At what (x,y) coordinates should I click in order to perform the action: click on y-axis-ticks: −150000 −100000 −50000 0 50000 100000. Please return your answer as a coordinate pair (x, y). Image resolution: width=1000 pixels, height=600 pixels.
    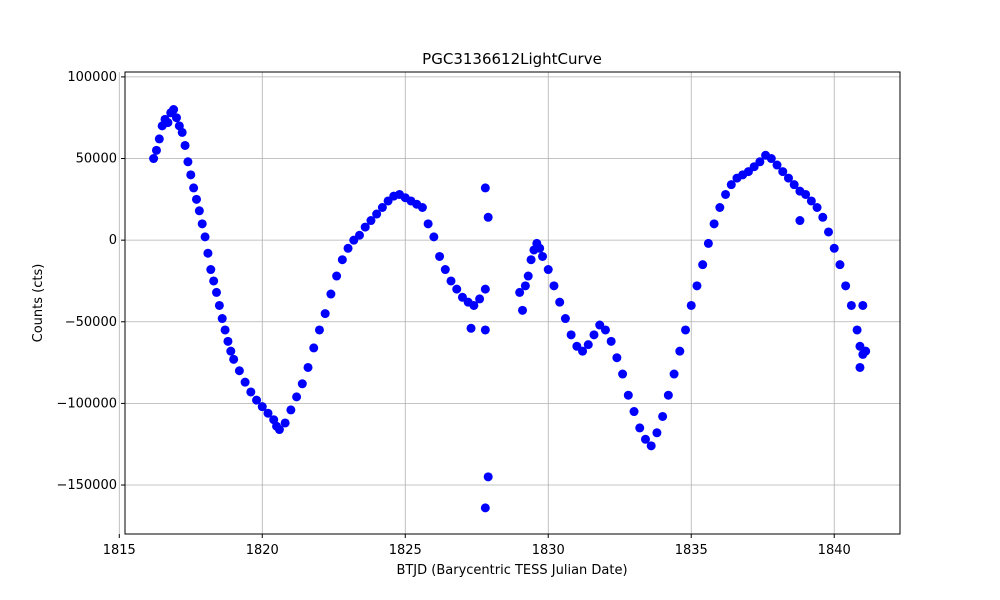
    Looking at the image, I should click on (90, 281).